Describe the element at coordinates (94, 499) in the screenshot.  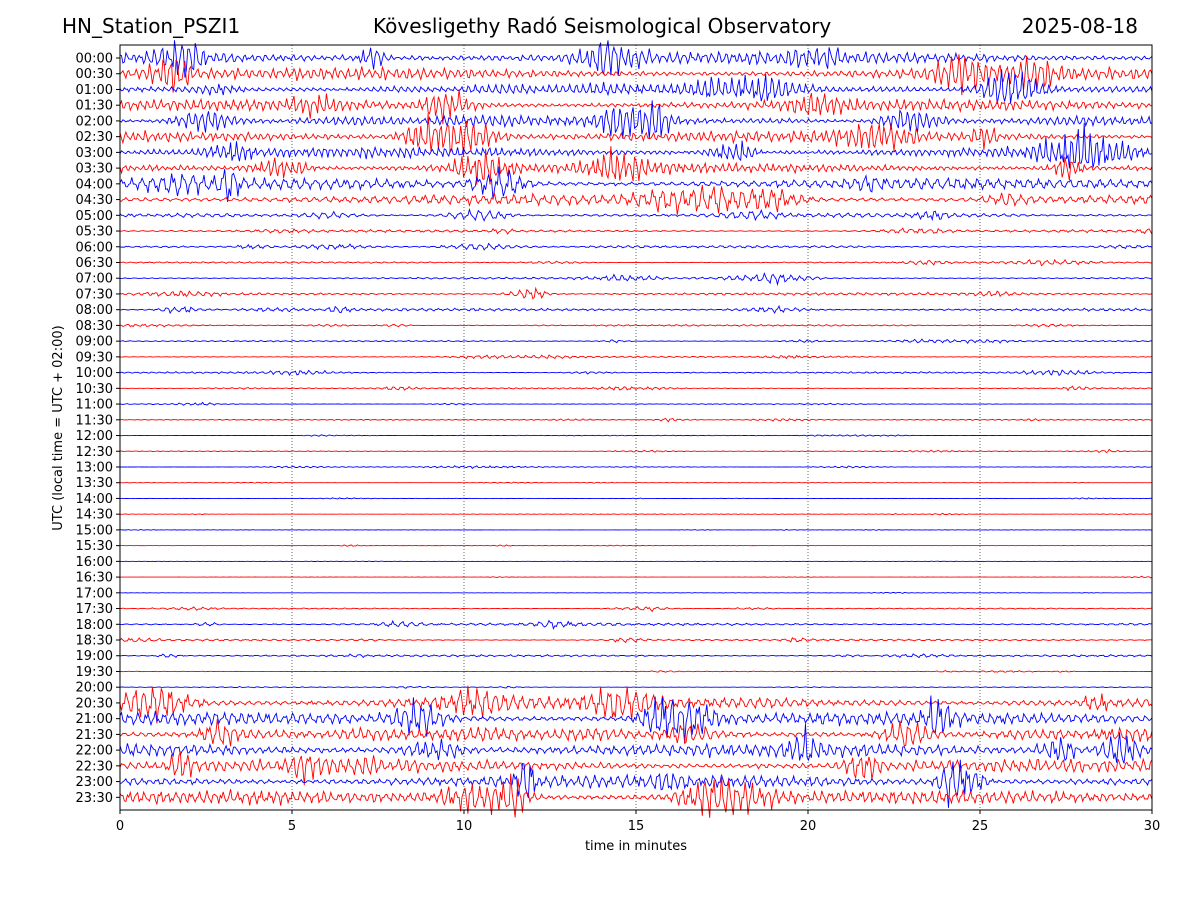
I see `y-tick-label: 14:00` at that location.